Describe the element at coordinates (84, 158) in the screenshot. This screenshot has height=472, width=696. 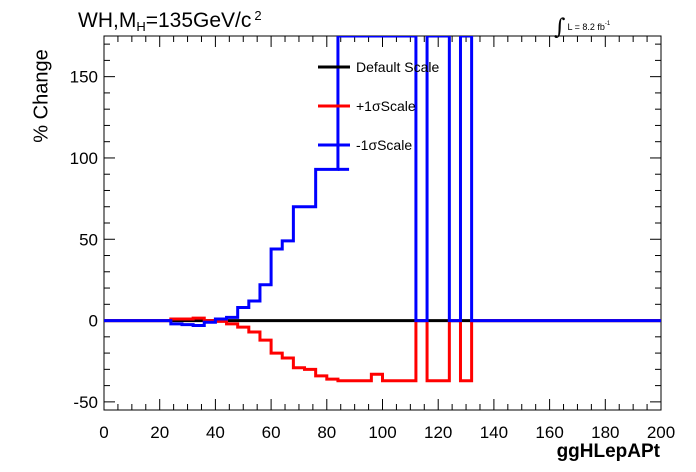
I see `y-tick-label: 100` at that location.